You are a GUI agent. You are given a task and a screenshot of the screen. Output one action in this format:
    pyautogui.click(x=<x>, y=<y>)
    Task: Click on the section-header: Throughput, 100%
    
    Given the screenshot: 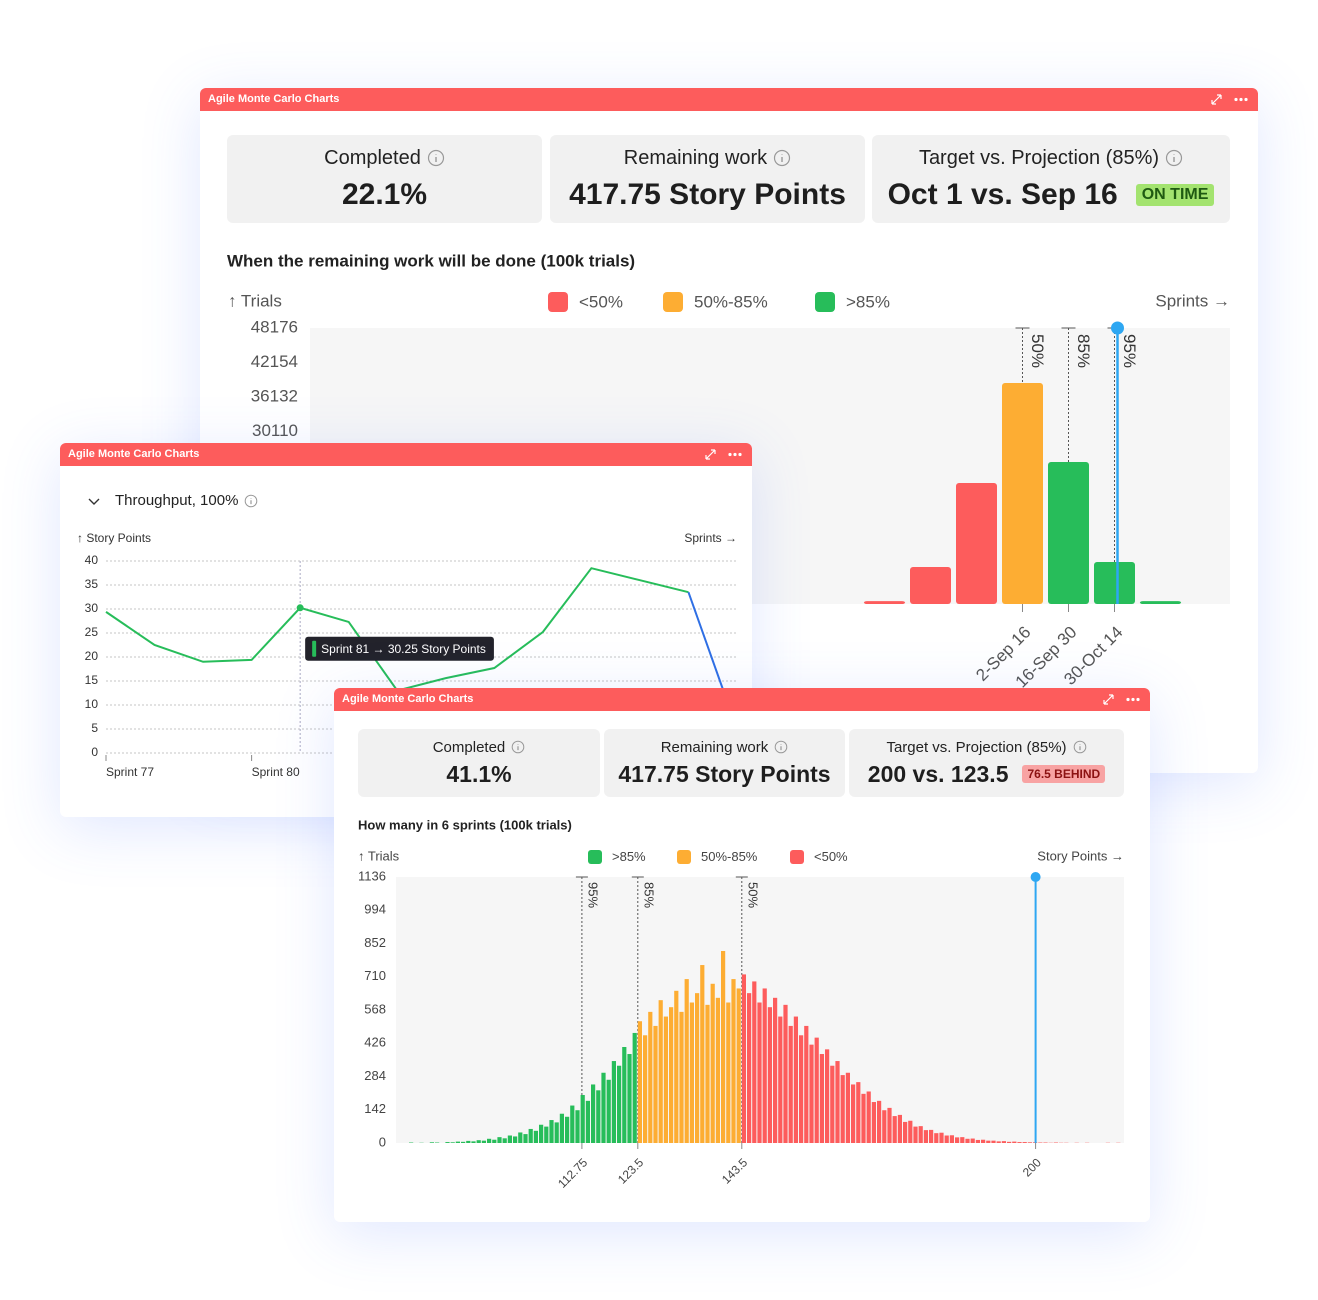 What is the action you would take?
    pyautogui.click(x=172, y=500)
    